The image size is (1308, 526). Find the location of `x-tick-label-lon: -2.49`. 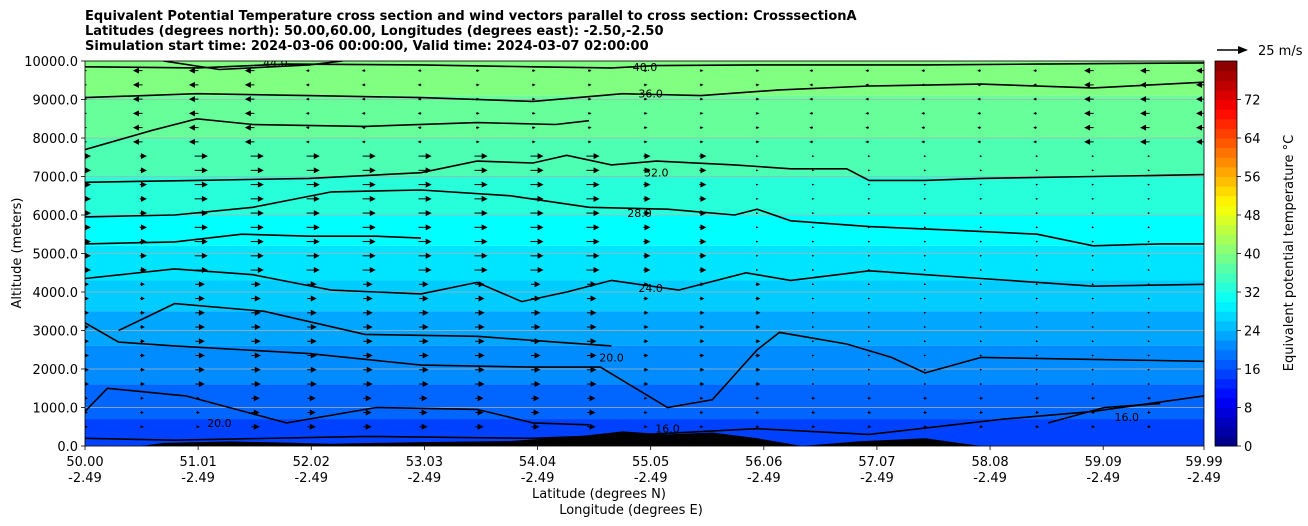

x-tick-label-lon: -2.49 is located at coordinates (764, 478).